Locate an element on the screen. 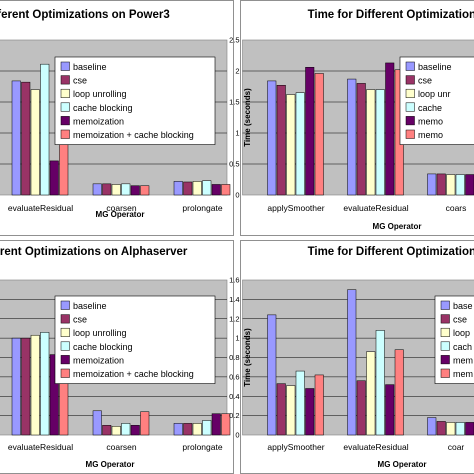 The width and height of the screenshot is (474, 474). legend-label: mem is located at coordinates (463, 360).